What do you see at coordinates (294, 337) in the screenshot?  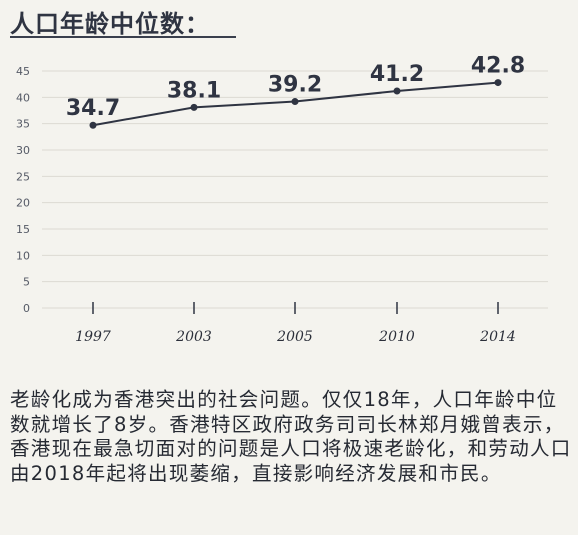 I see `x-tick-label: 2005` at bounding box center [294, 337].